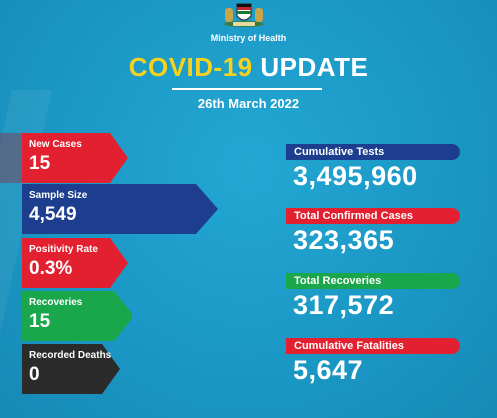 This screenshot has width=497, height=418. Describe the element at coordinates (373, 346) in the screenshot. I see `panel-label: Cumulative Fatalities` at that location.